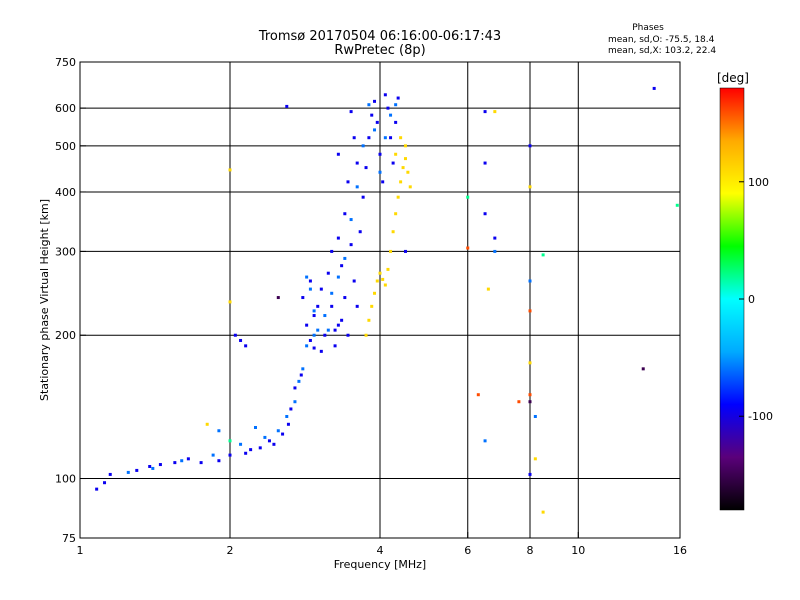 The width and height of the screenshot is (800, 600). What do you see at coordinates (69, 538) in the screenshot?
I see `y-tick-label: 75` at bounding box center [69, 538].